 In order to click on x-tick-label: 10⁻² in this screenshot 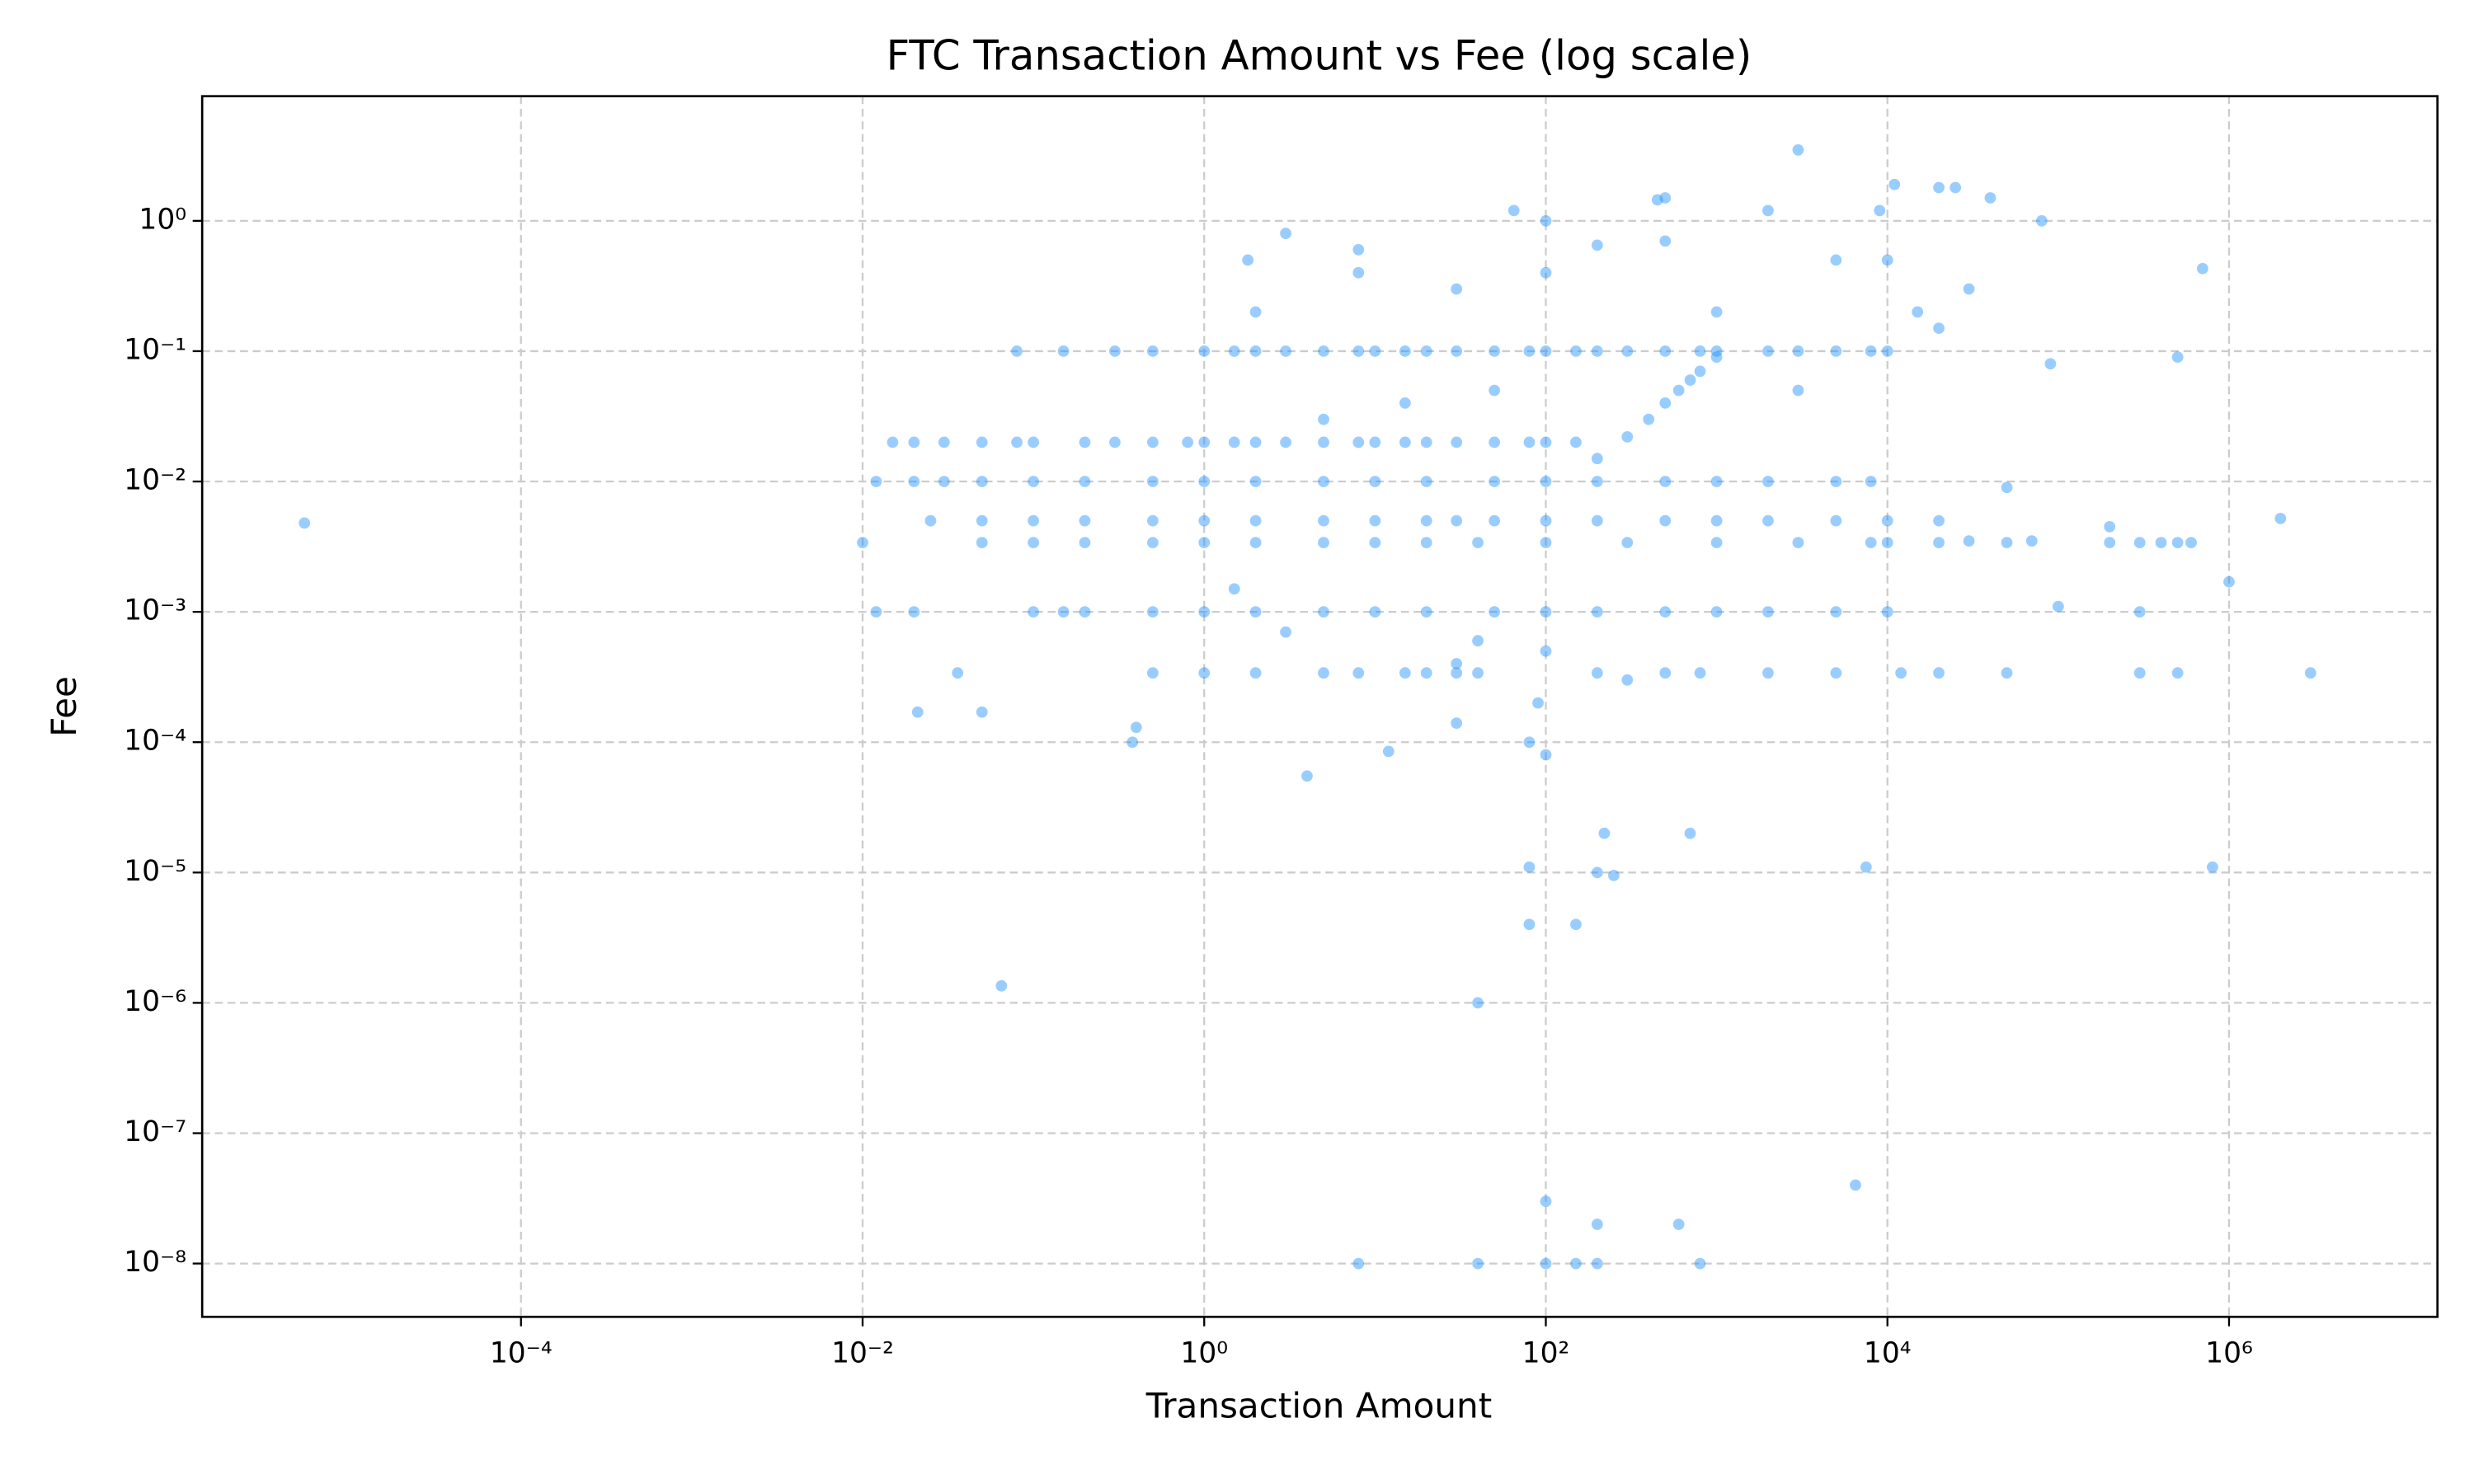, I will do `click(862, 1353)`.